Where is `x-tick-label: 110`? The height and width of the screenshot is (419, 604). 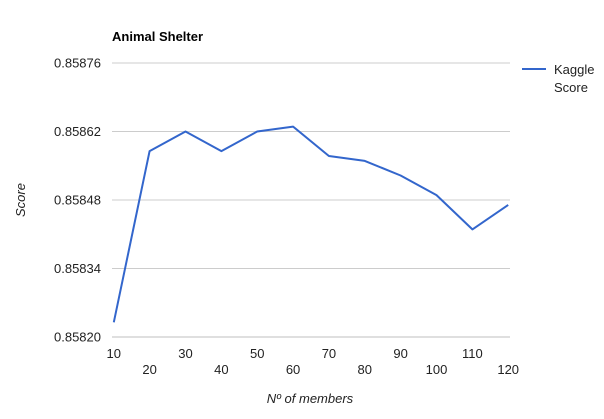
x-tick-label: 110 is located at coordinates (472, 353).